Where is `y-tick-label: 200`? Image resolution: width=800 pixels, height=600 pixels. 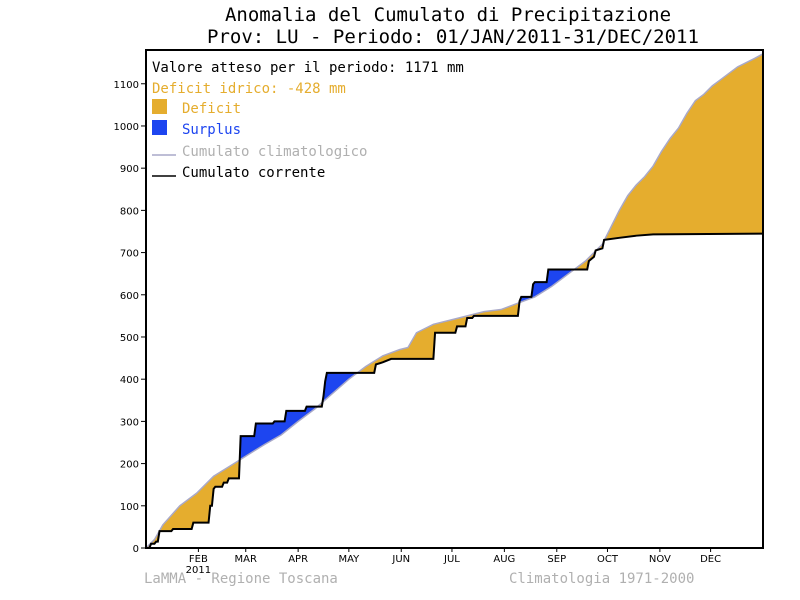 y-tick-label: 200 is located at coordinates (129, 465).